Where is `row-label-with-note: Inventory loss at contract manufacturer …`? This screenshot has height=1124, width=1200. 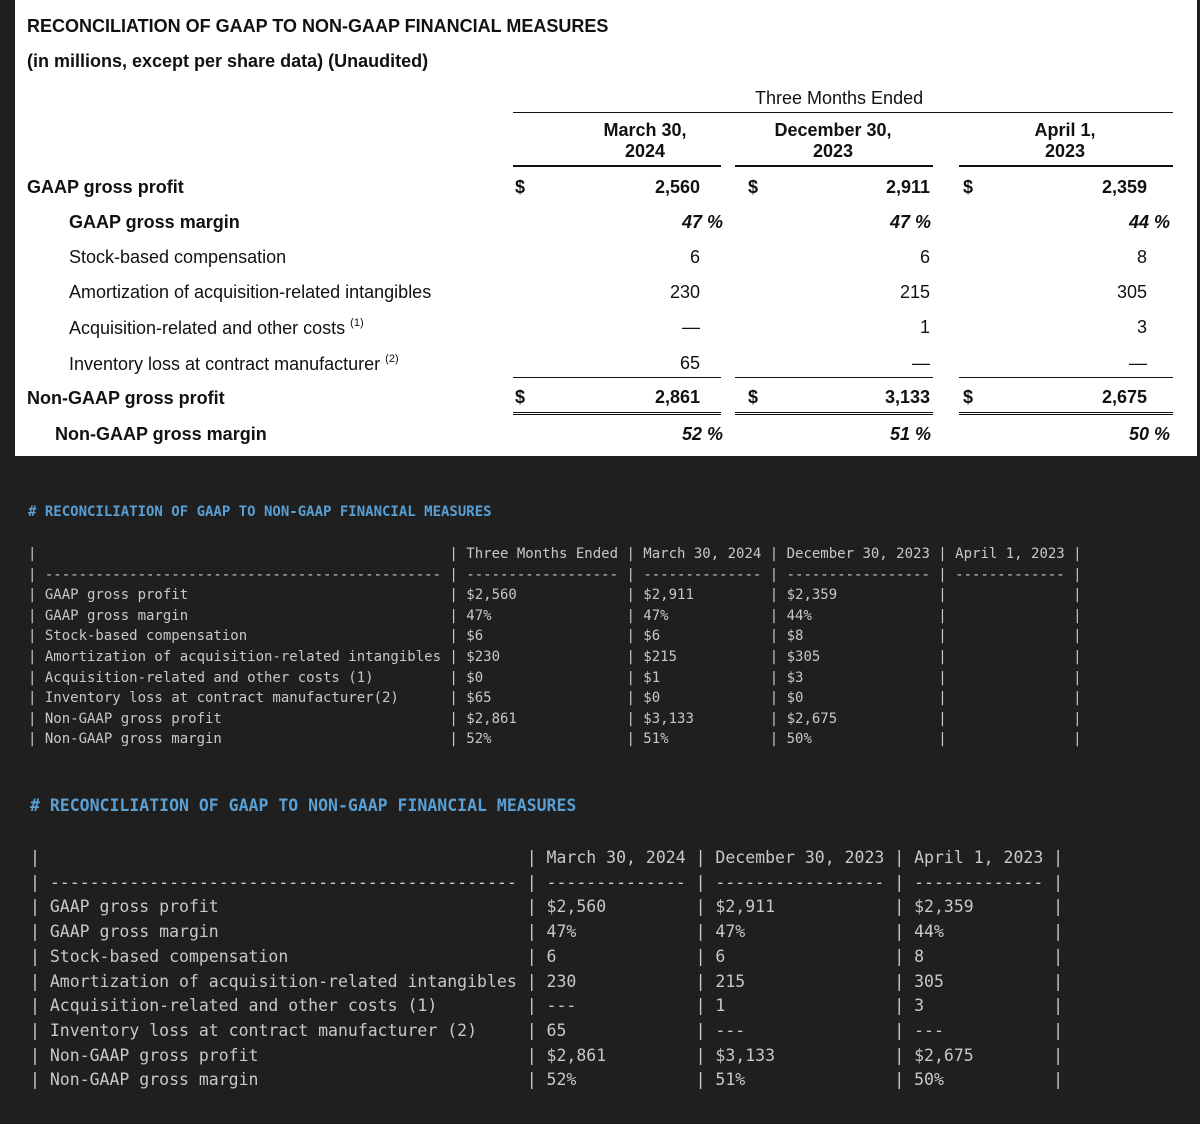
row-label-with-note: Inventory loss at contract manufacturer … is located at coordinates (234, 364).